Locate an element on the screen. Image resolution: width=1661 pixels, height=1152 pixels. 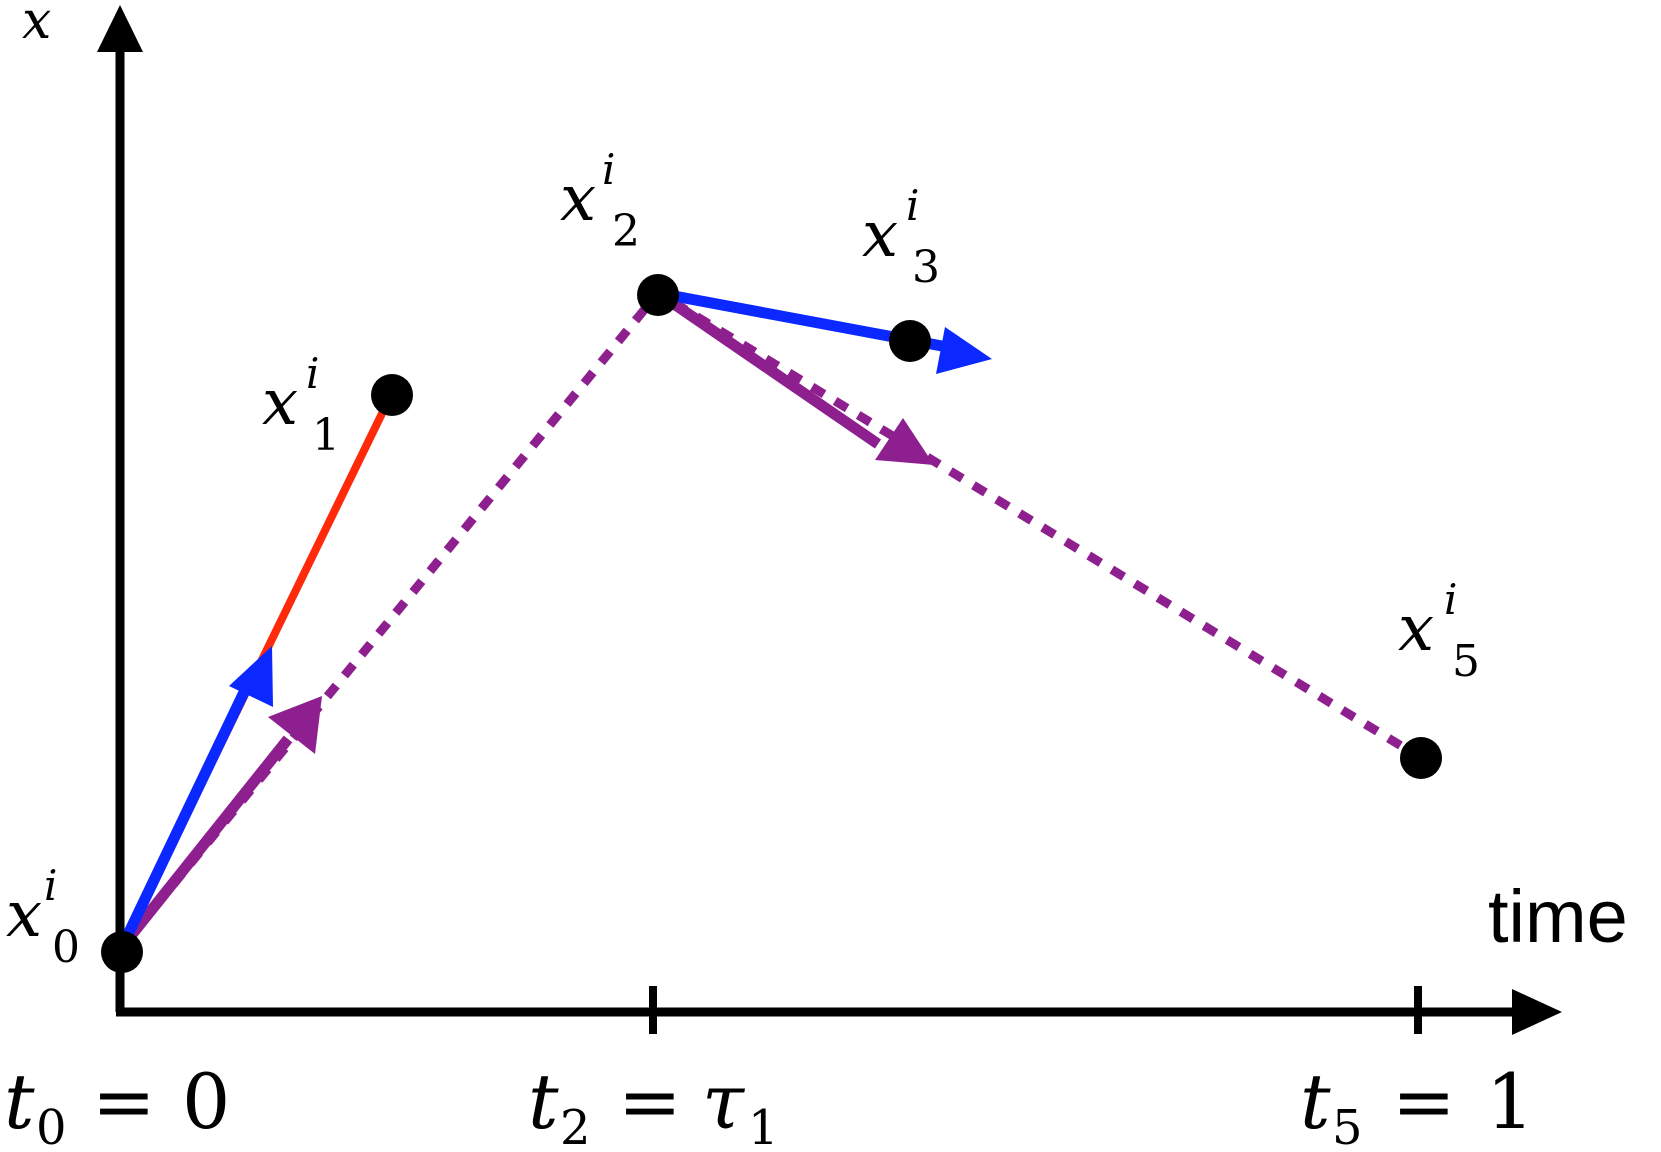
label-x0: x i 0 is located at coordinates (43, 917).